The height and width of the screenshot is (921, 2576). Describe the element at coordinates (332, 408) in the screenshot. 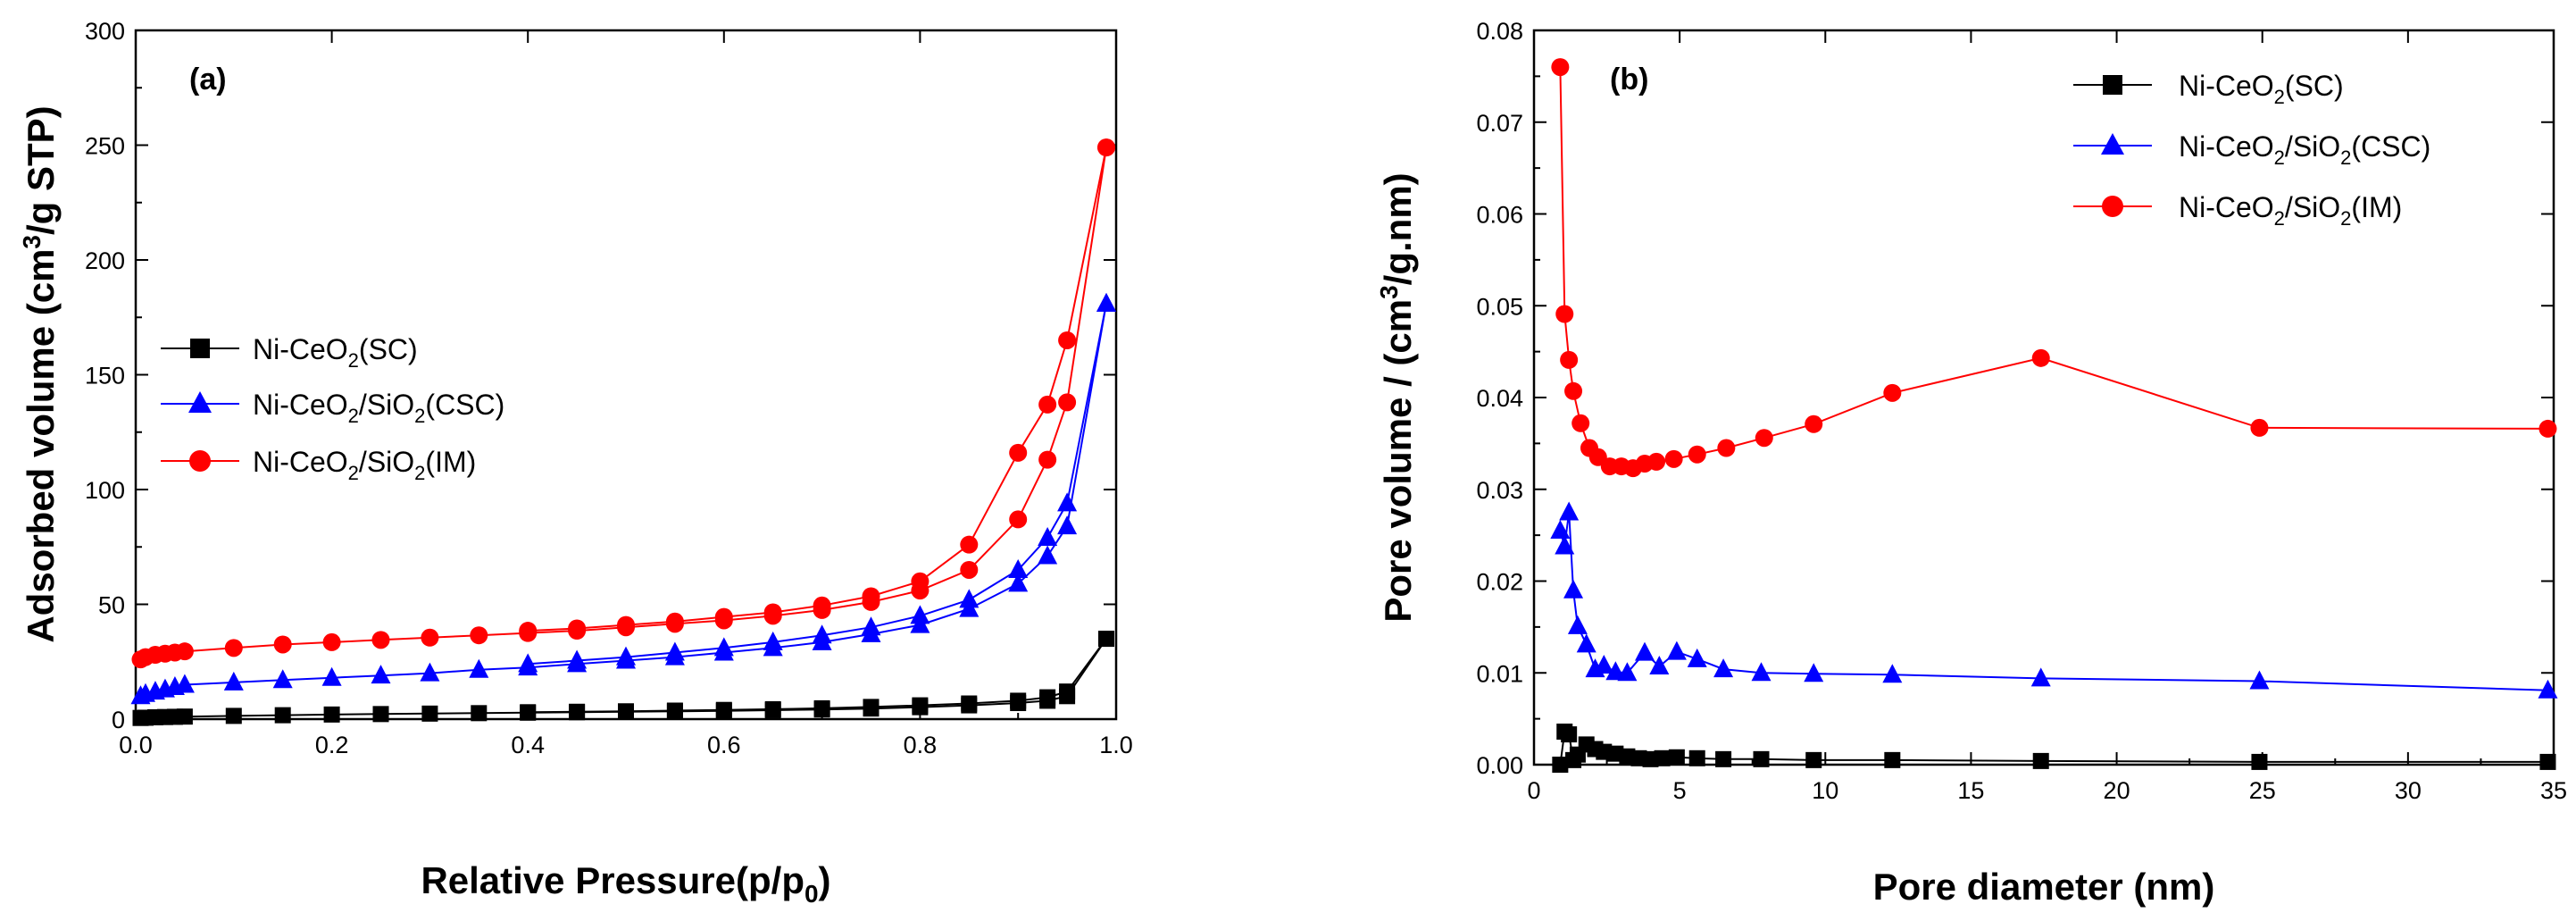

I see `legend-a-item-csc: Ni-CeO2/SiO2(CSC)` at that location.